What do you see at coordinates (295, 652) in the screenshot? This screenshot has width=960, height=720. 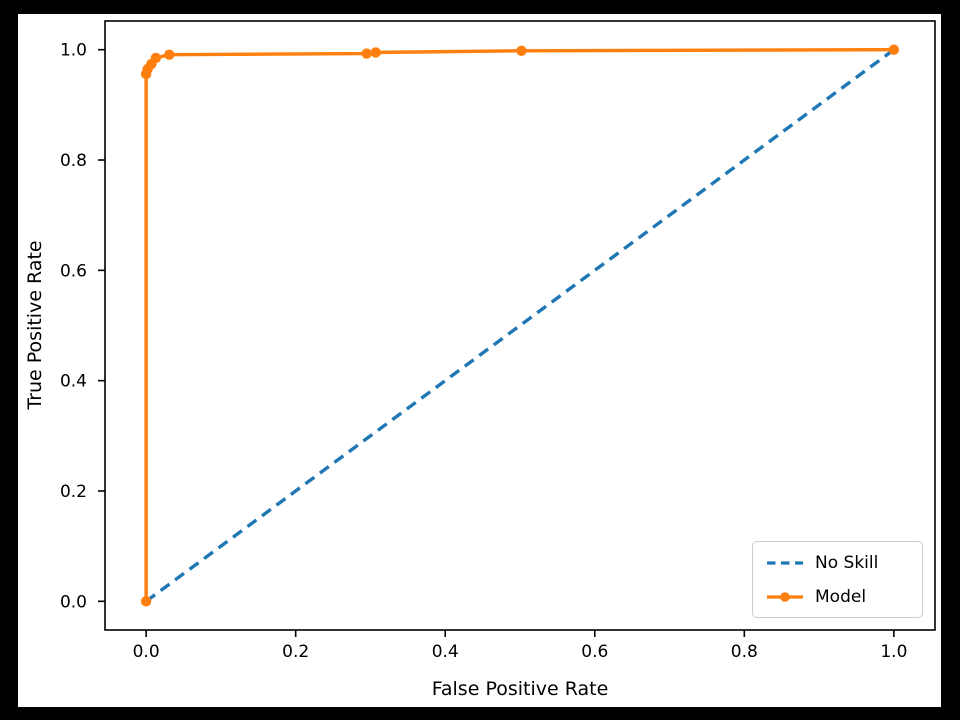 I see `x-tick-label: 0.2` at bounding box center [295, 652].